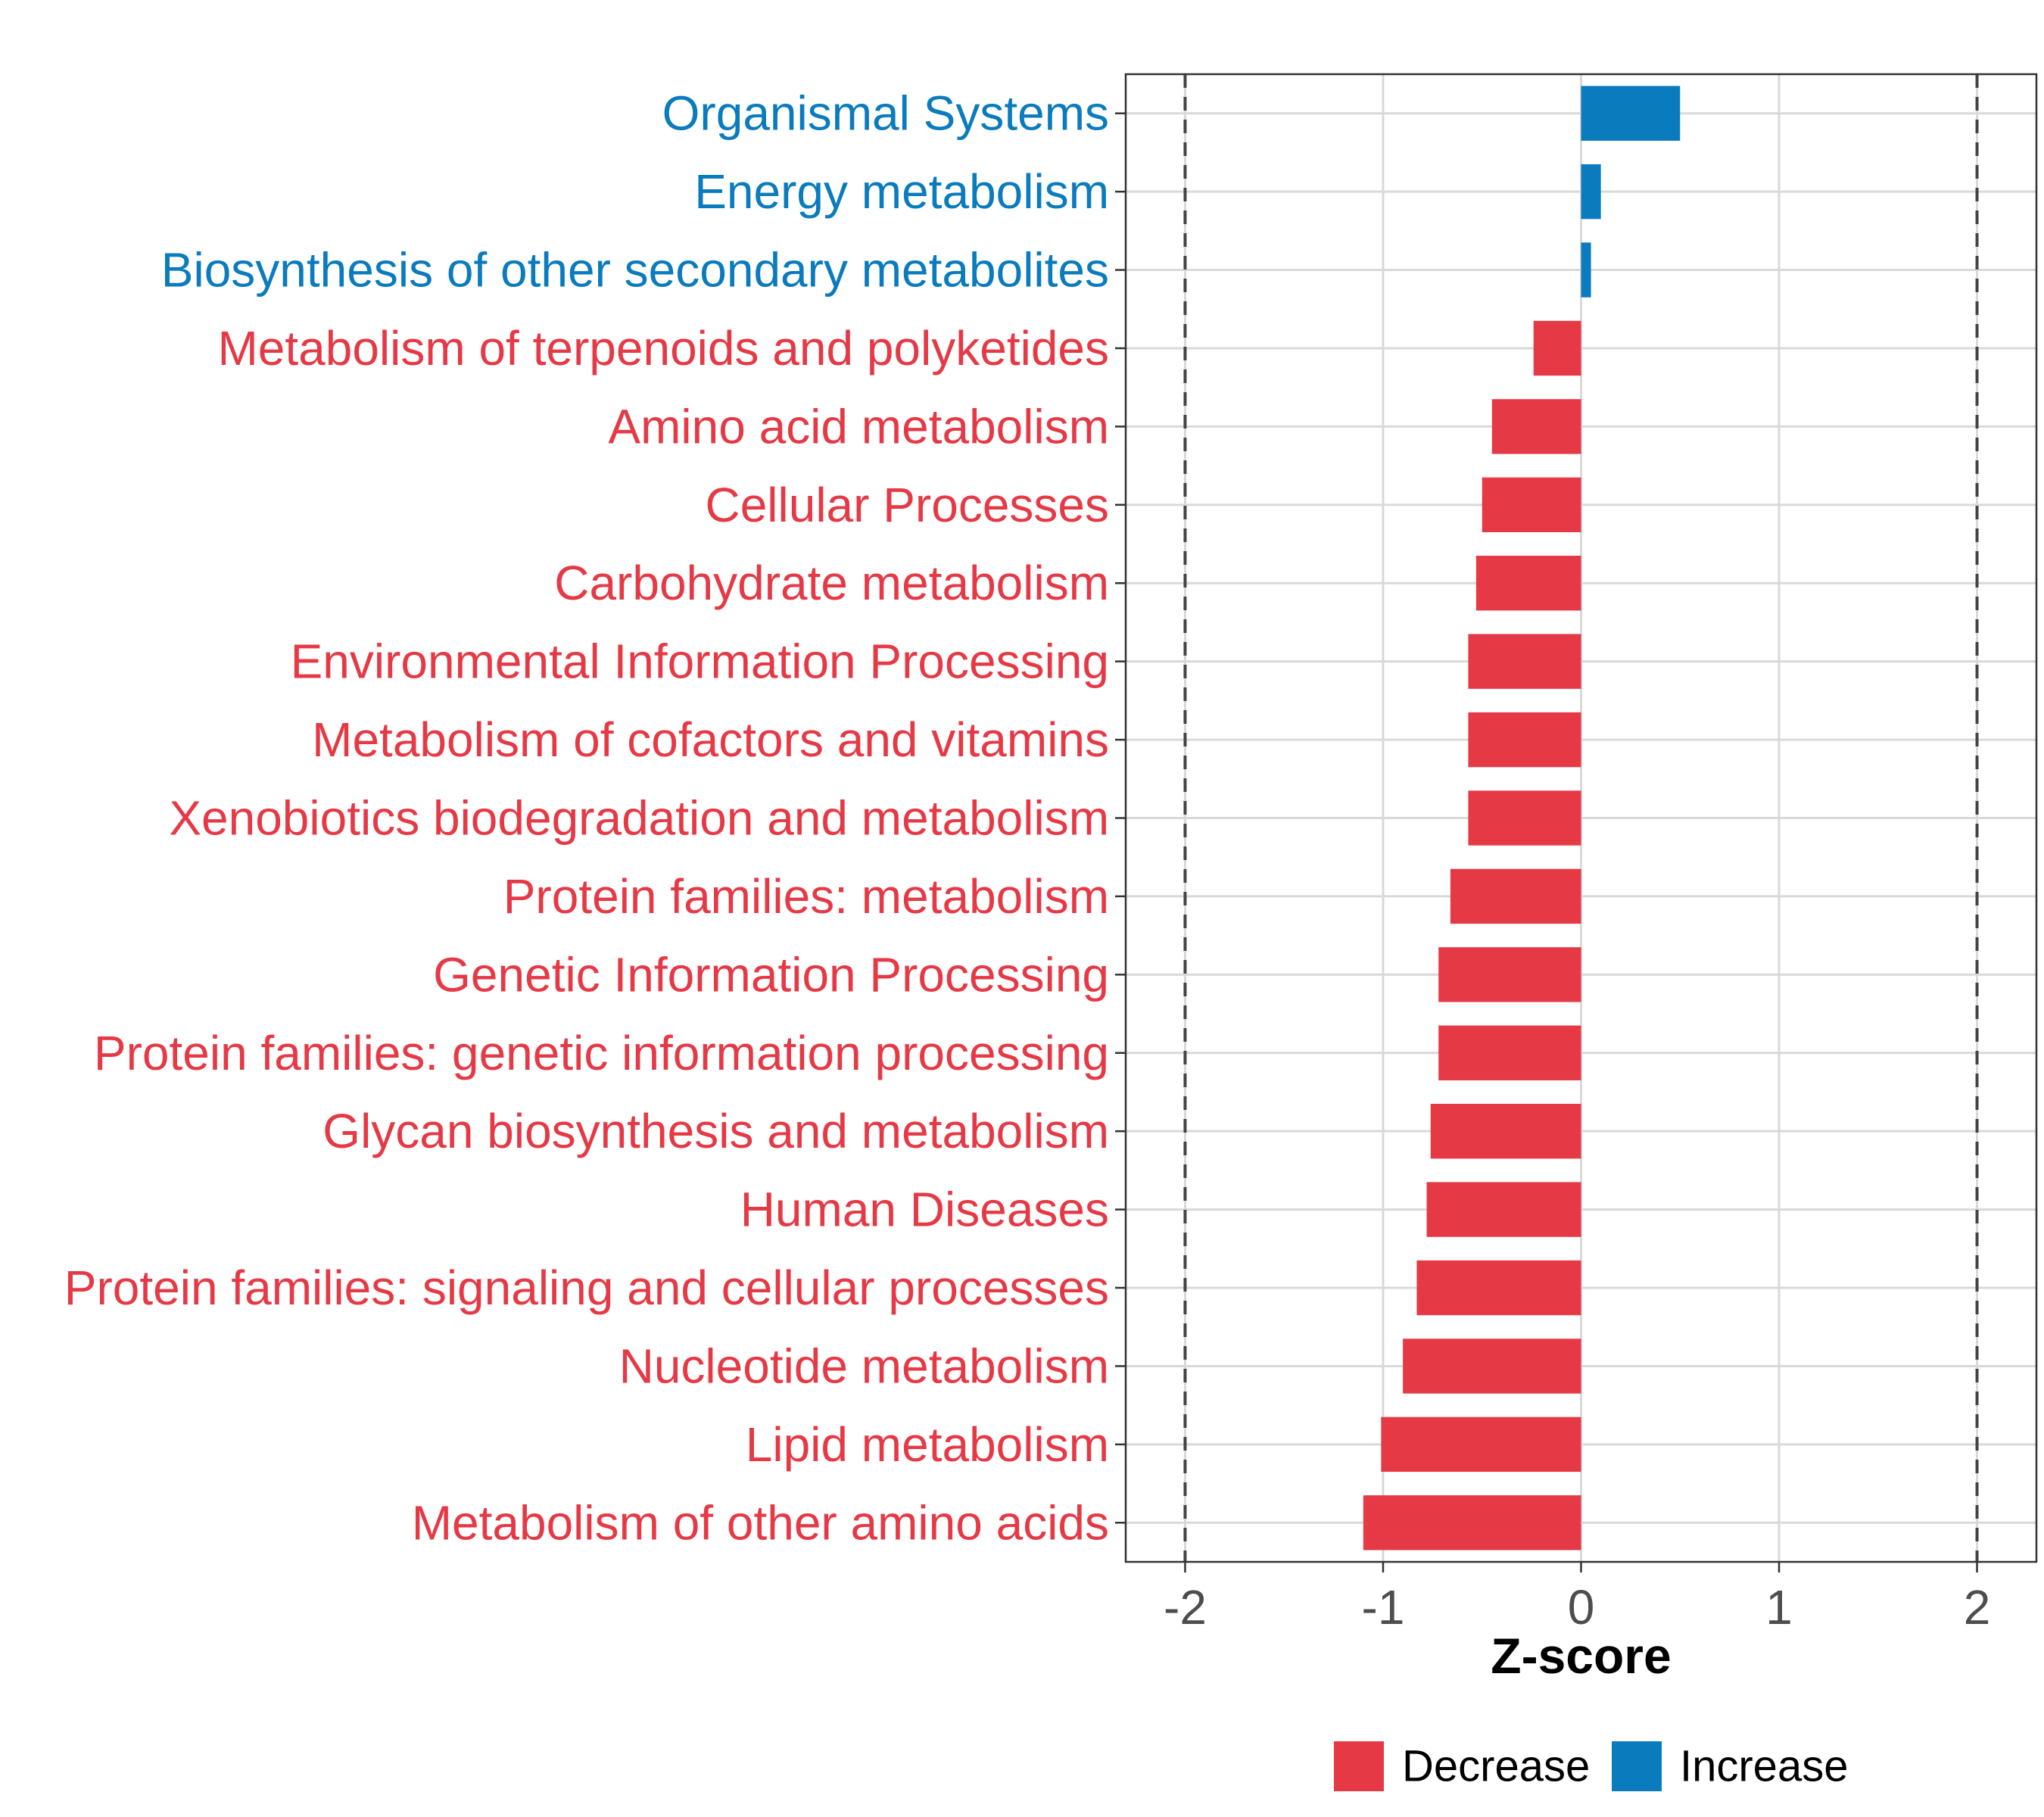  What do you see at coordinates (1185, 1607) in the screenshot?
I see `x-tick-label: -2` at bounding box center [1185, 1607].